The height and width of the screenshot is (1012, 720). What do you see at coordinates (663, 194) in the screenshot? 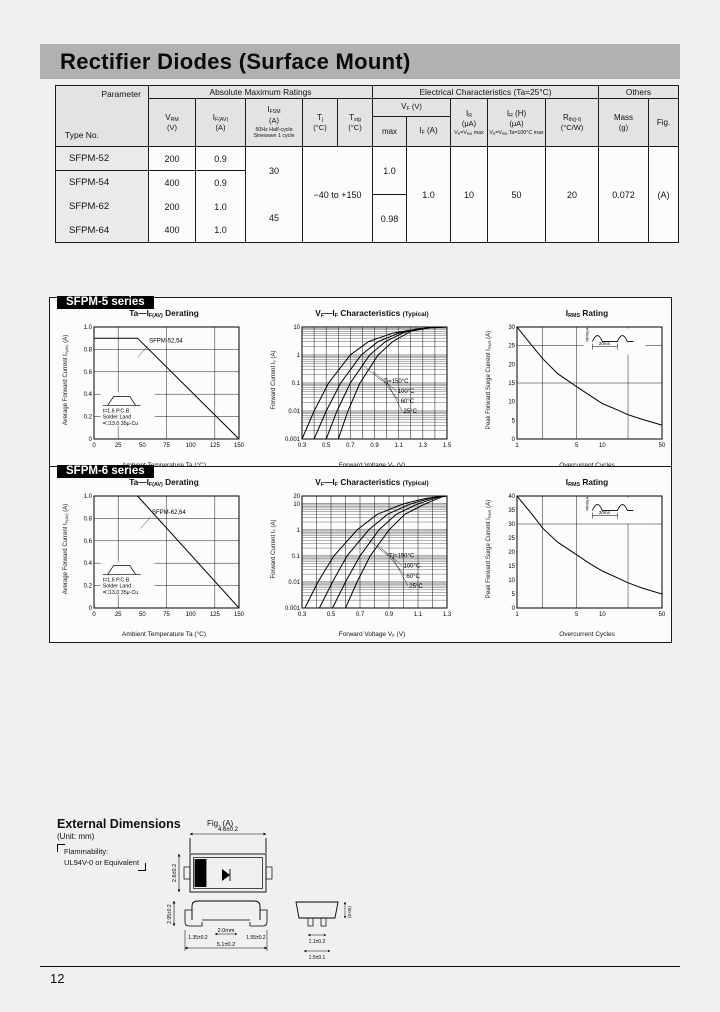
I see `fig-value: (A)` at bounding box center [663, 194].